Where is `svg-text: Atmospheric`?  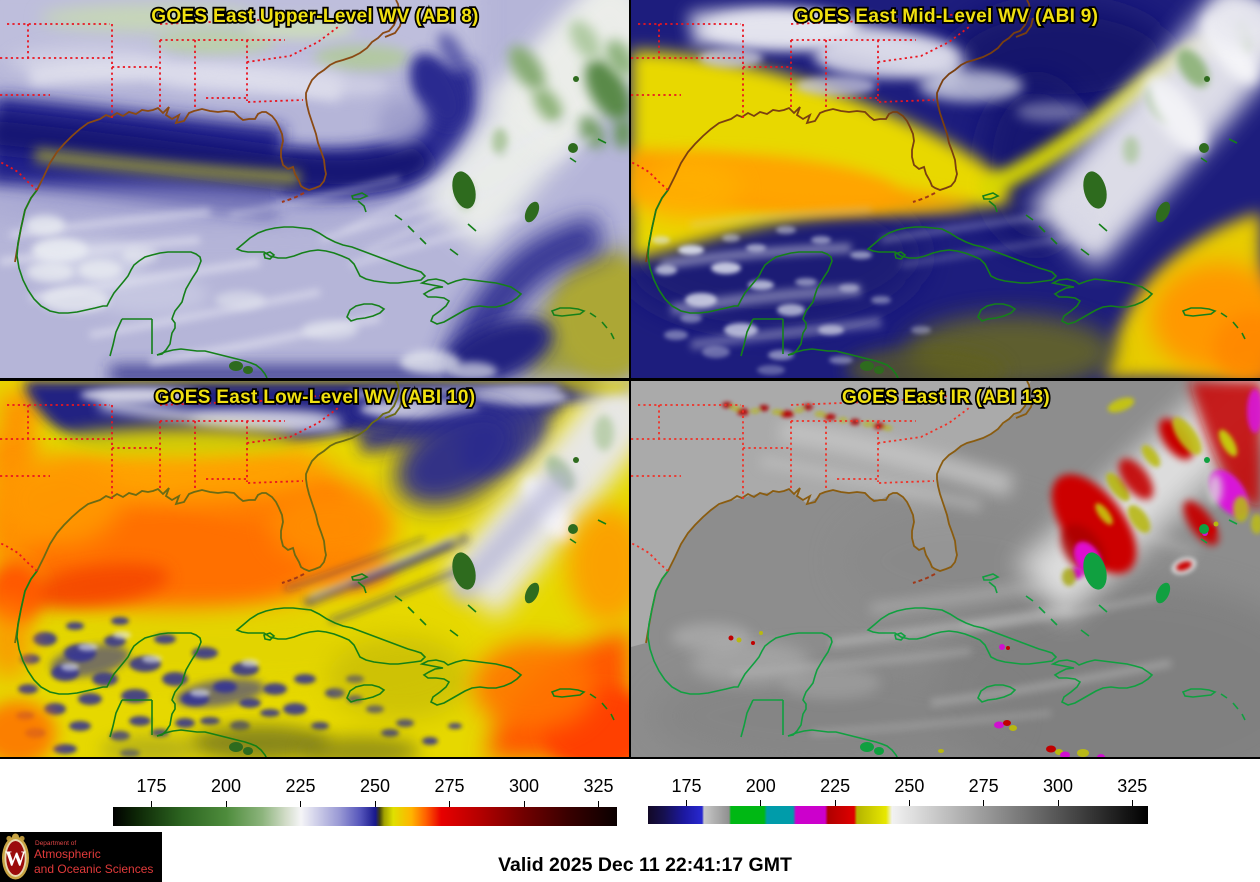
svg-text: Atmospheric is located at coordinates (67, 854).